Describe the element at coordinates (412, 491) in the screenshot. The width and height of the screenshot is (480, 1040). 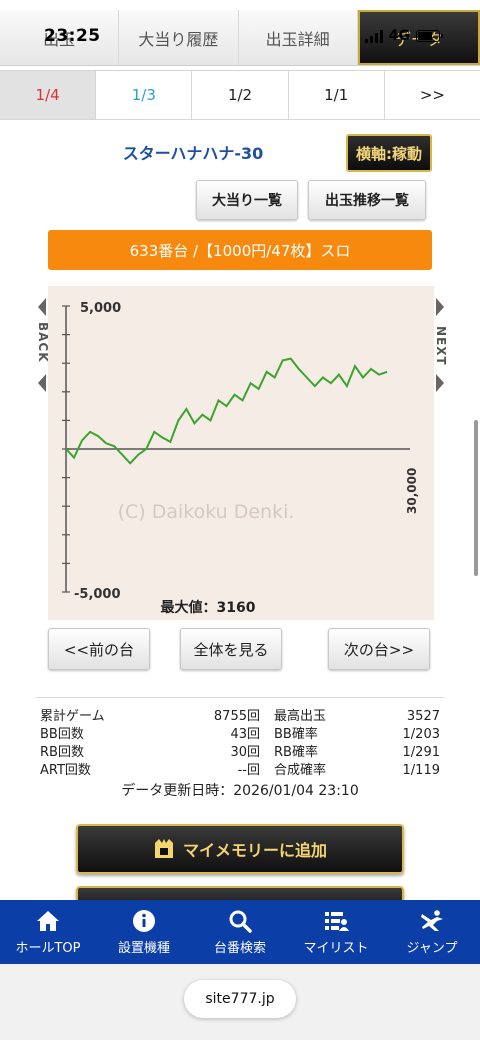
I see `x-tick-end: 30,000` at that location.